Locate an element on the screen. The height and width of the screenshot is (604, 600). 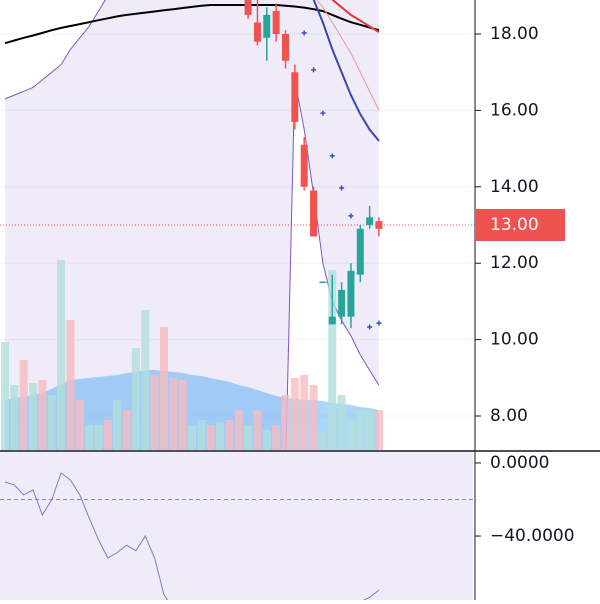
y-tick-label: 16.00 is located at coordinates (514, 110).